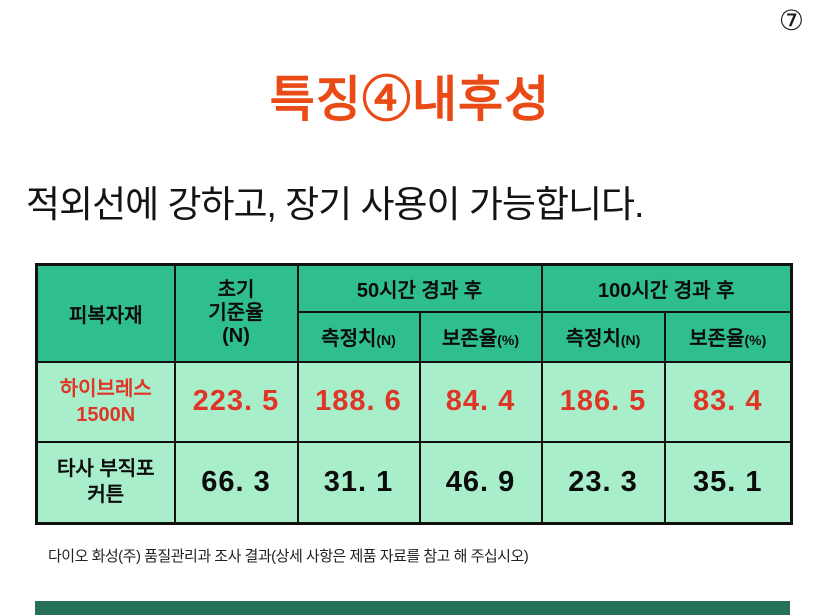 The width and height of the screenshot is (820, 615). I want to click on col-header-measured-100h: 측정치(N), so click(603, 336).